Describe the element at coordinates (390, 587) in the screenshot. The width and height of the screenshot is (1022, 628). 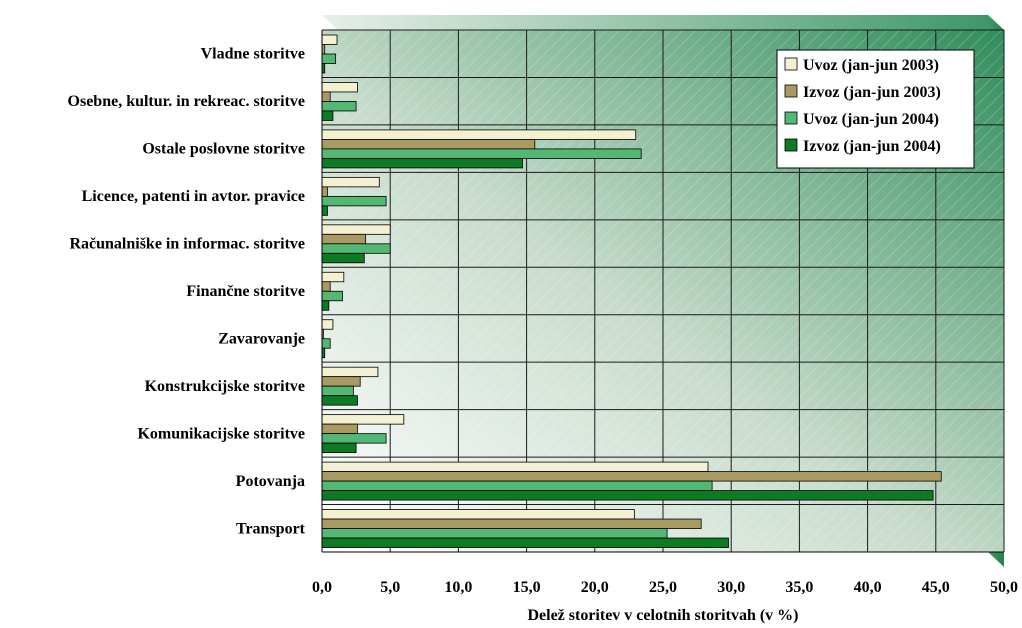
I see `x-tick-label: 5,0` at that location.